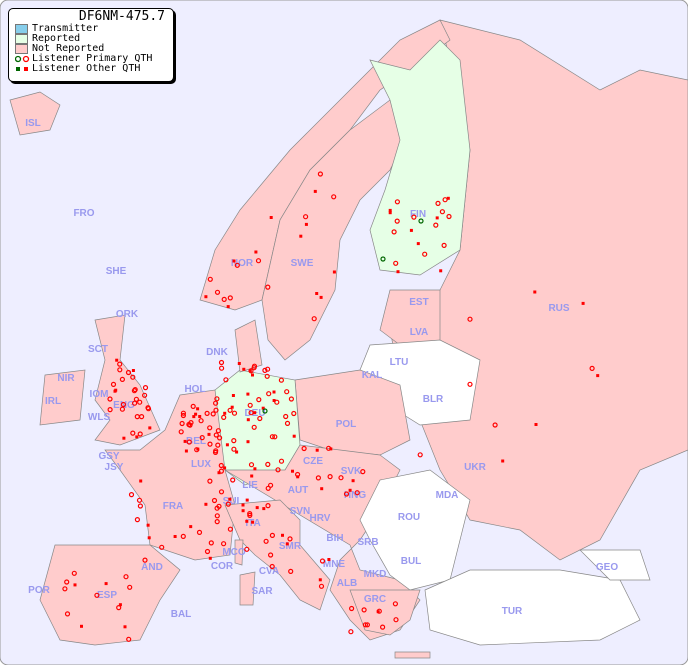 The width and height of the screenshot is (688, 665). I want to click on country-turkey, so click(532, 607).